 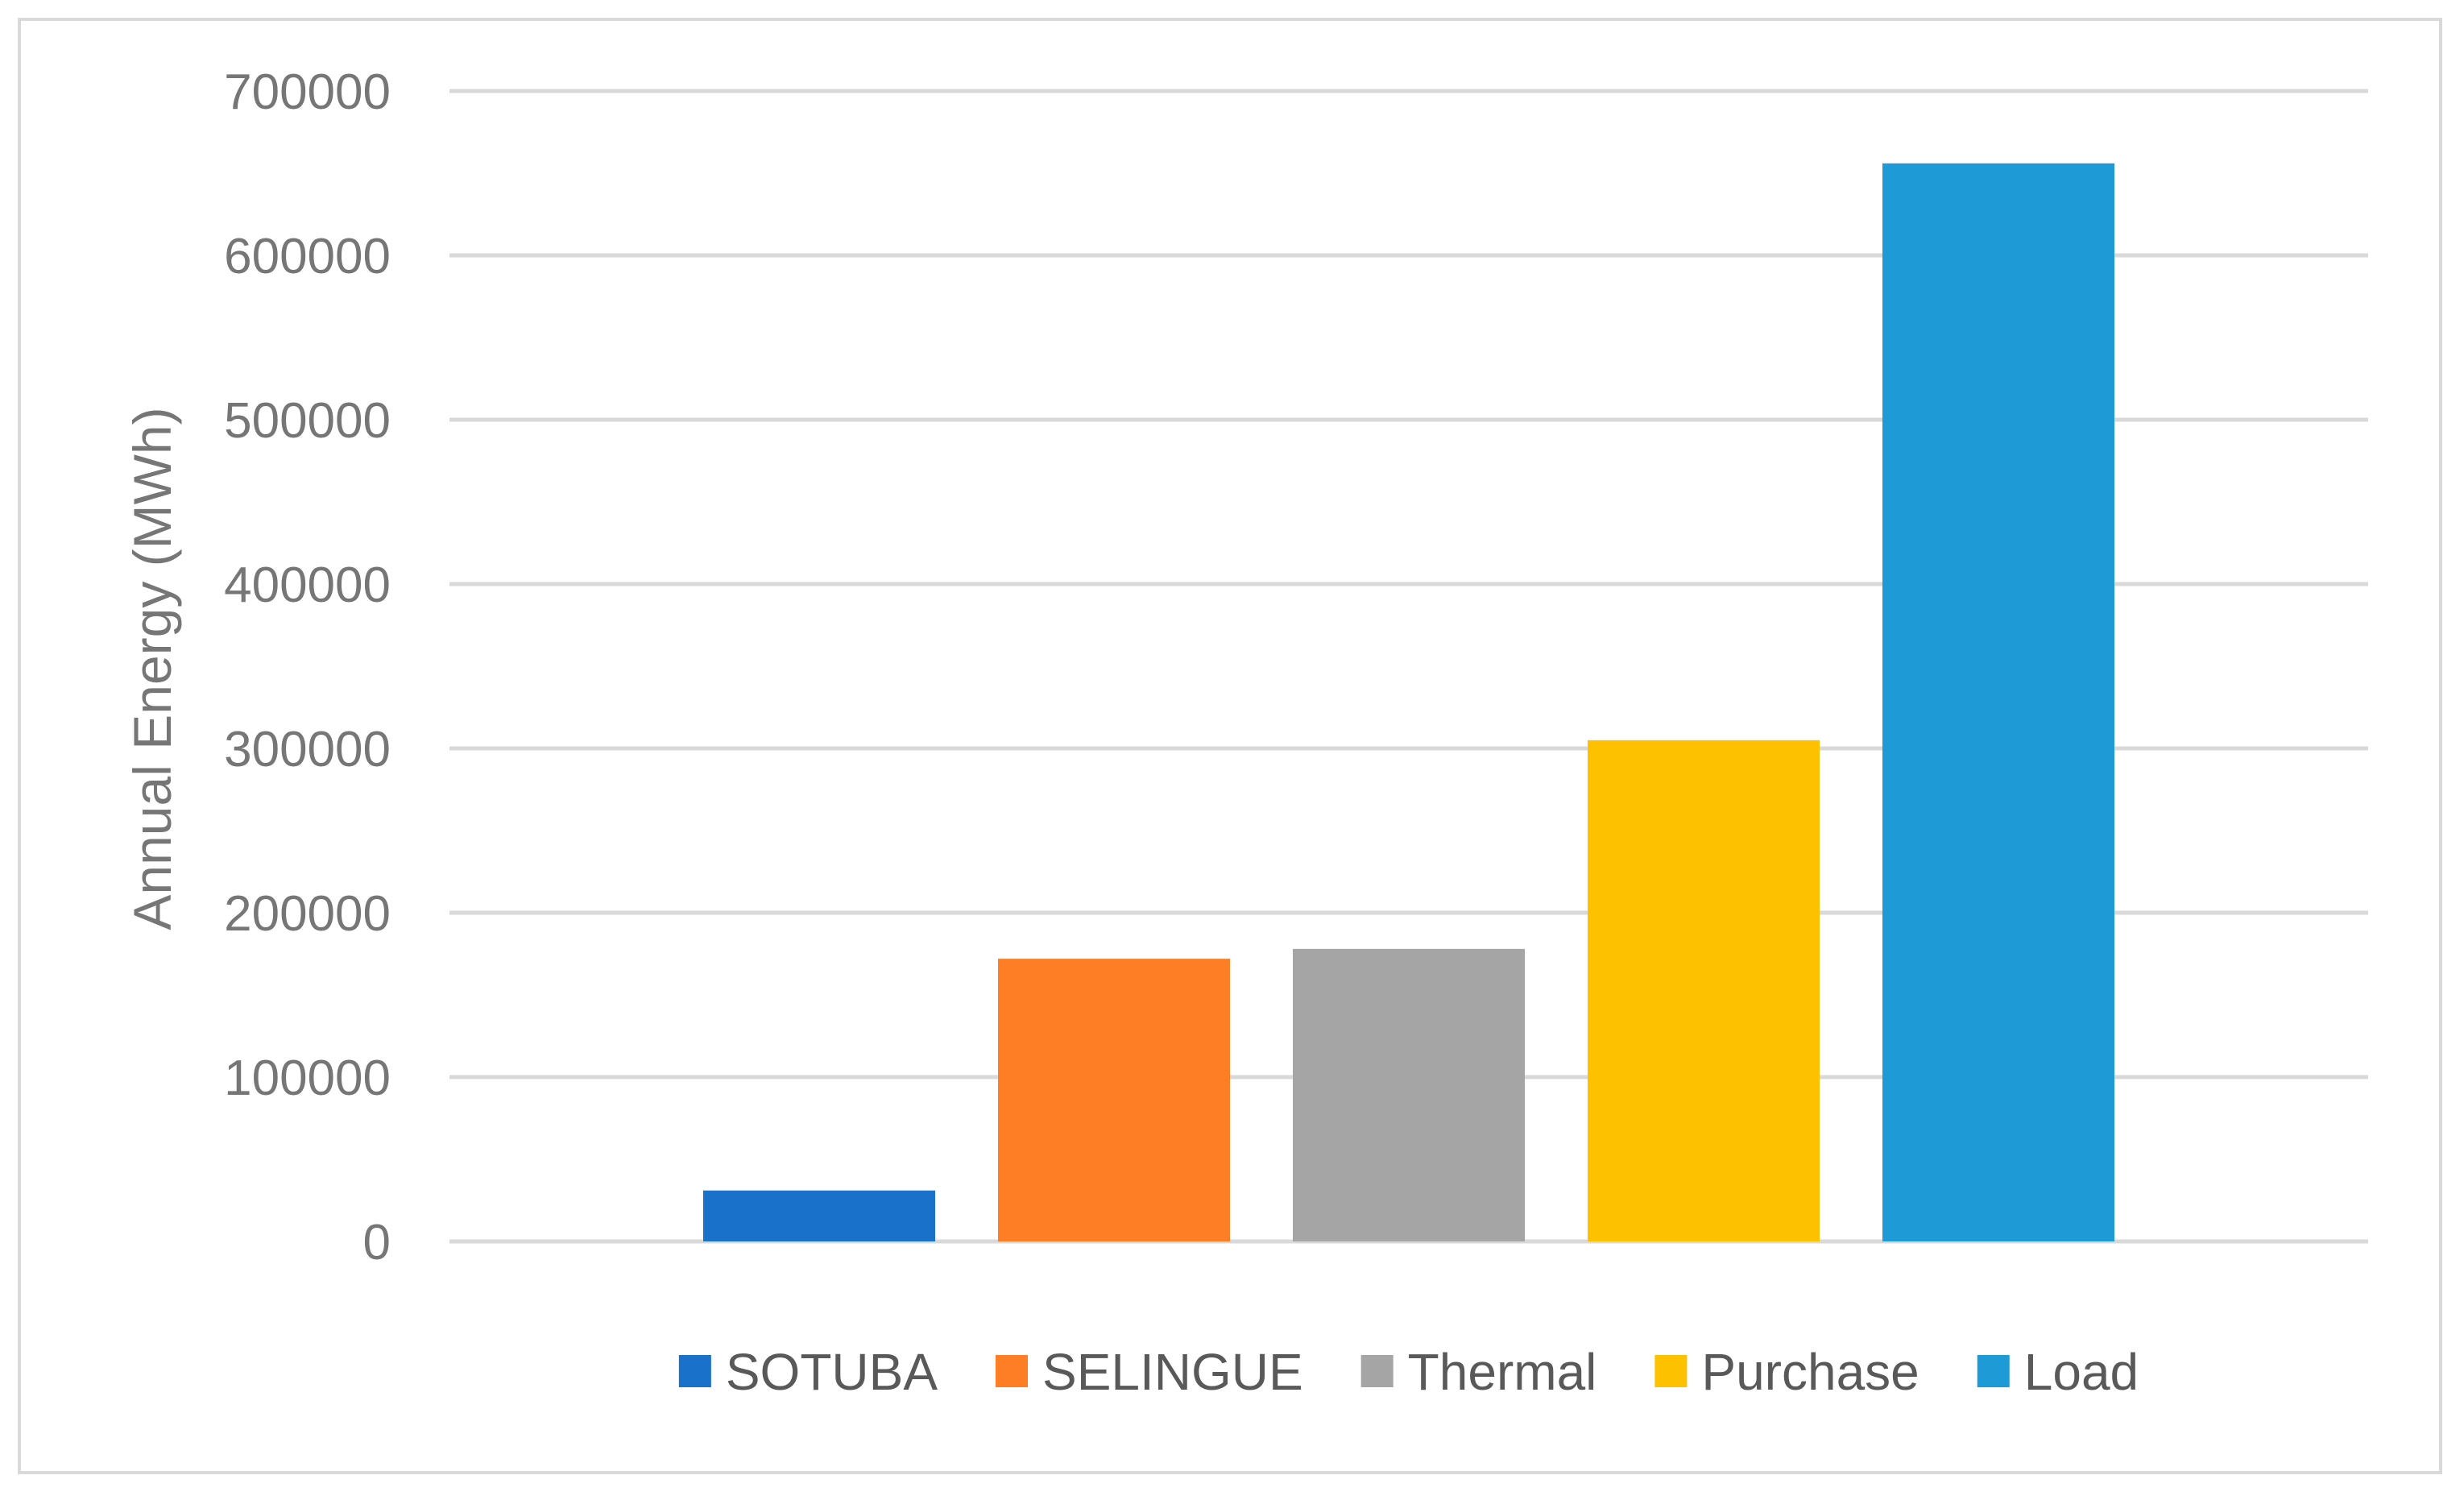 What do you see at coordinates (1998, 702) in the screenshot?
I see `bar-load` at bounding box center [1998, 702].